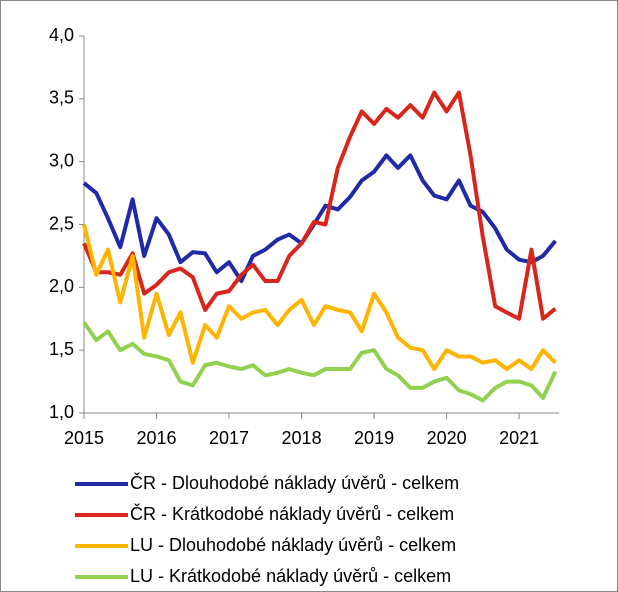 The image size is (618, 592). What do you see at coordinates (519, 438) in the screenshot?
I see `x-tick-label: 2021` at bounding box center [519, 438].